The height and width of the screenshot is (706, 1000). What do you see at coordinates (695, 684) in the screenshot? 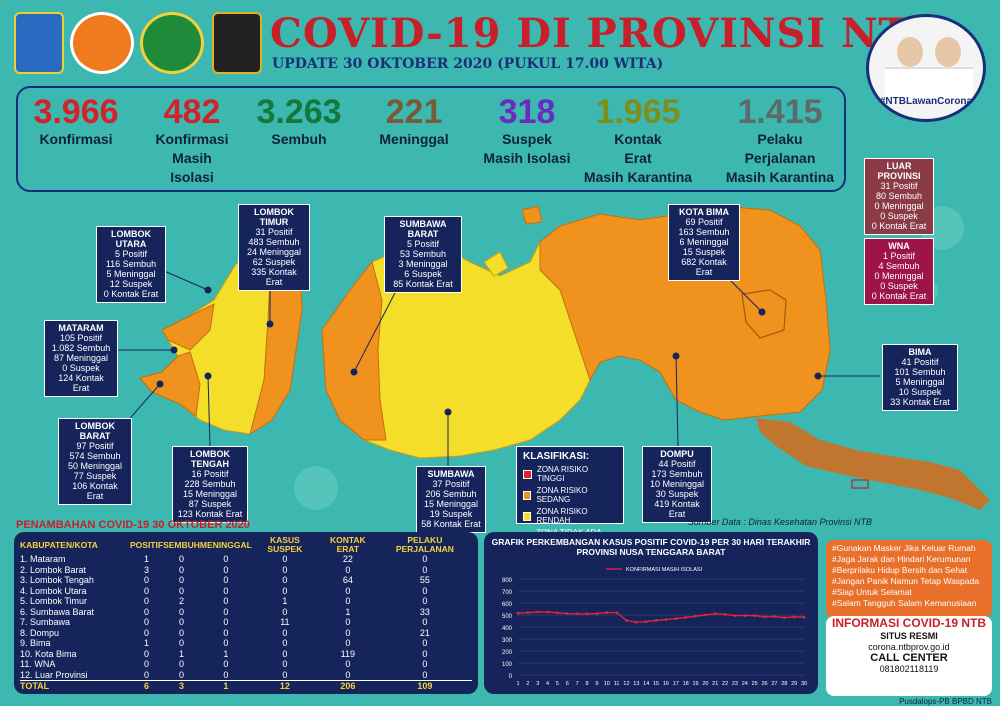
I see `x-tick-label: 19` at bounding box center [695, 684].